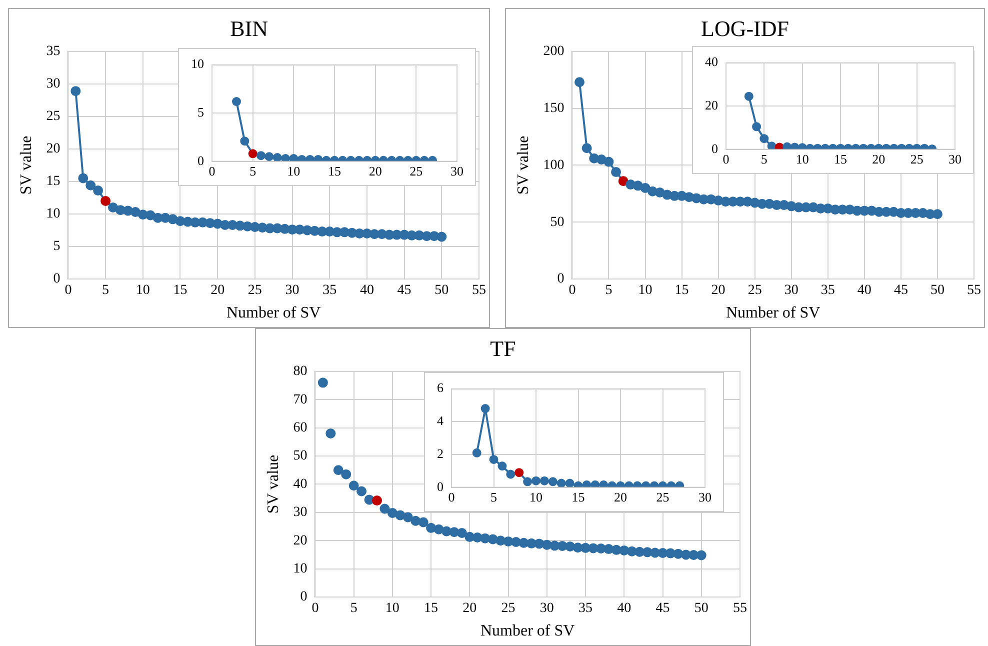 Image resolution: width=988 pixels, height=646 pixels. I want to click on y-axis-title: SV value, so click(273, 484).